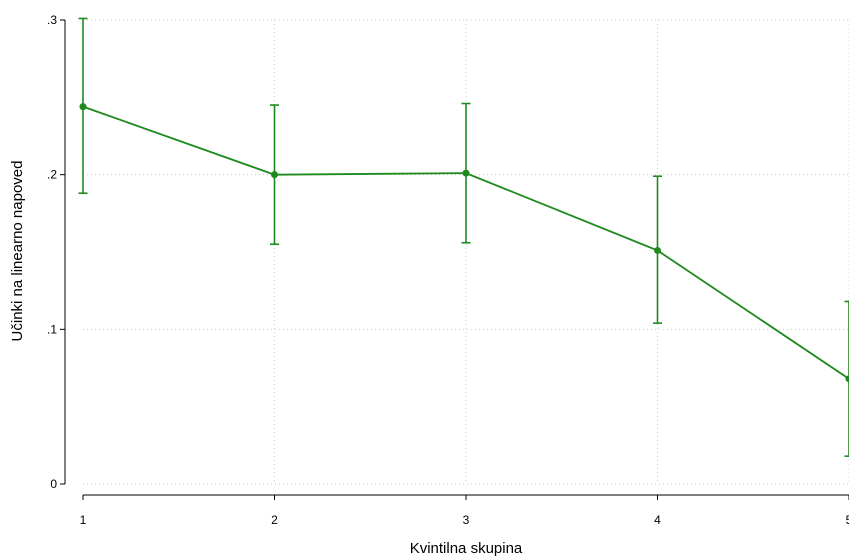  What do you see at coordinates (466, 520) in the screenshot?
I see `x-tick-label: 3` at bounding box center [466, 520].